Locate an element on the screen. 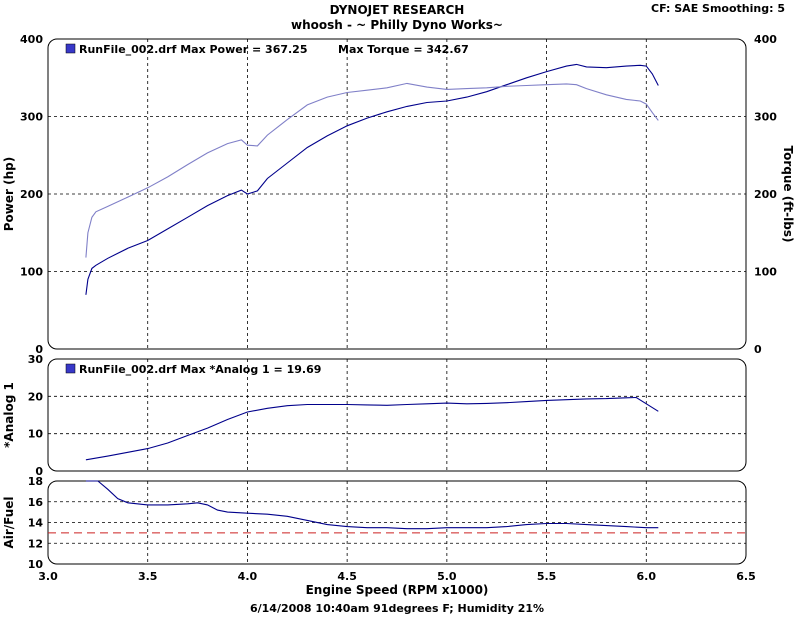 This screenshot has height=621, width=795. y-axis-label: Power (hp) is located at coordinates (9, 194).